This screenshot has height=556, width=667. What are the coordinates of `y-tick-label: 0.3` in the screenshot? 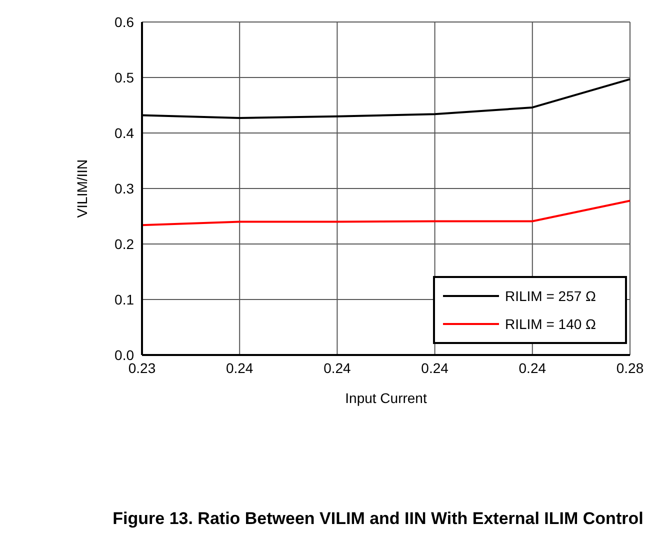 It's located at (124, 188).